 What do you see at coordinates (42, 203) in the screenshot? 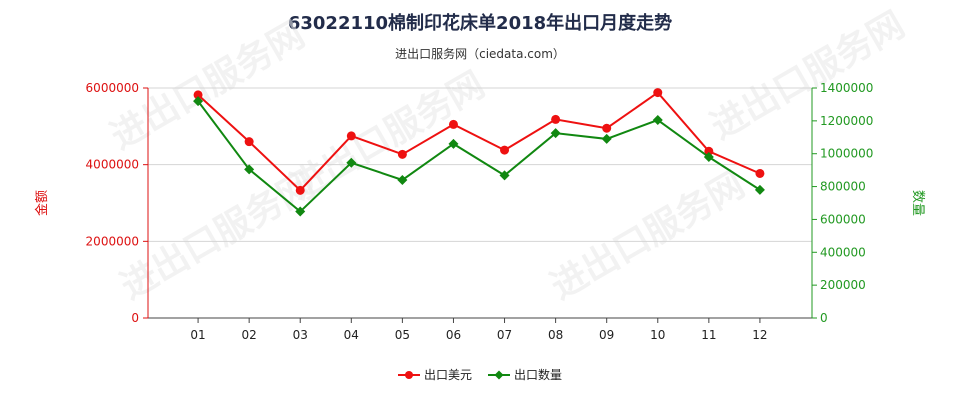
I see `y-left-axis-title: 金额` at bounding box center [42, 203].